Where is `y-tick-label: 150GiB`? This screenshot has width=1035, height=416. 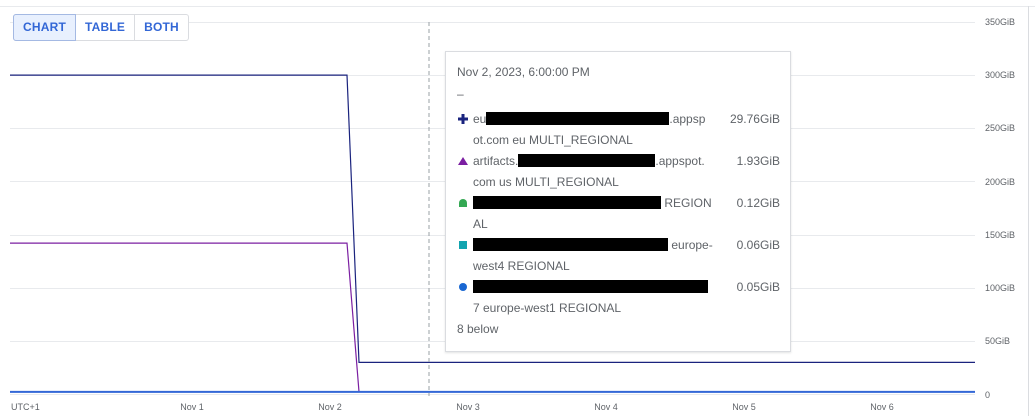 y-tick-label: 150GiB is located at coordinates (1000, 235).